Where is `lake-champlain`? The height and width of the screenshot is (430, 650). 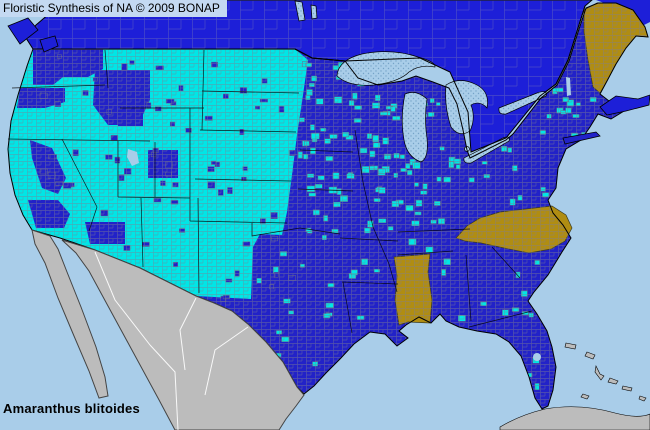
lake-champlain is located at coordinates (568, 86).